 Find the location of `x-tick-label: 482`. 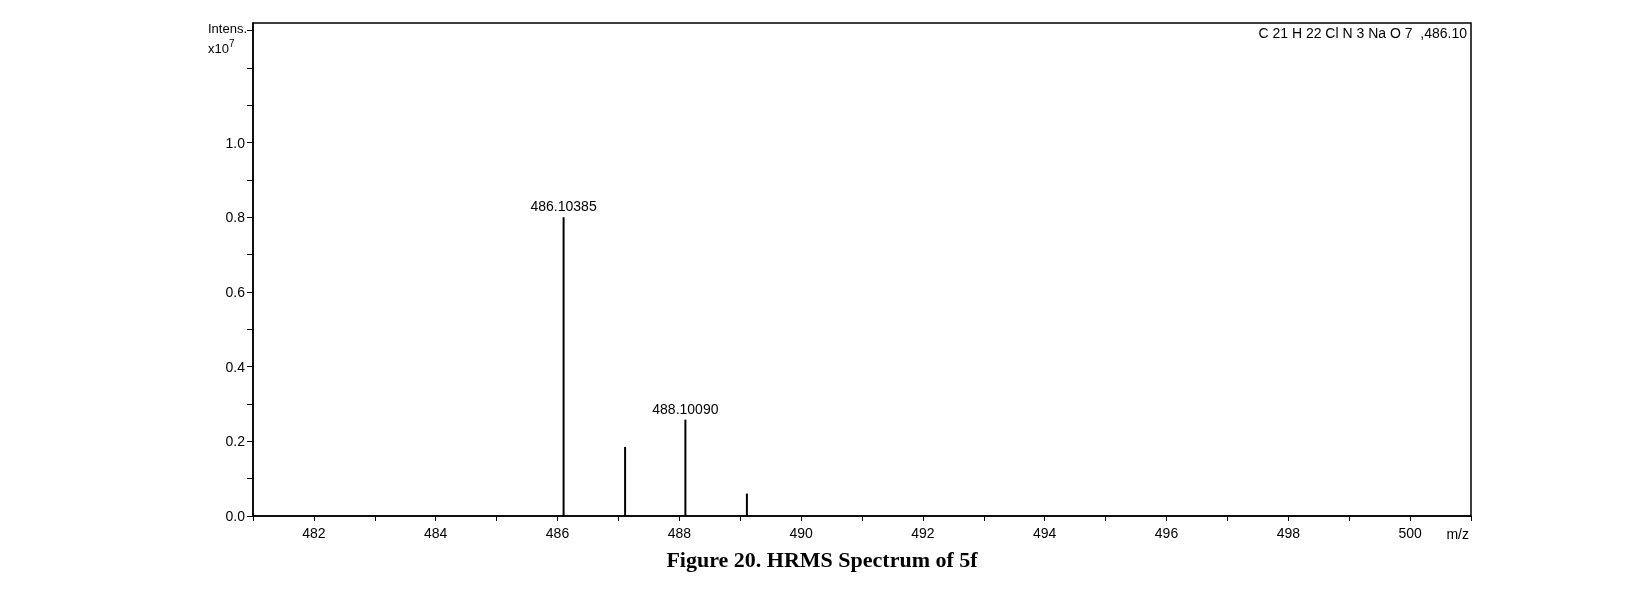

x-tick-label: 482 is located at coordinates (314, 533).